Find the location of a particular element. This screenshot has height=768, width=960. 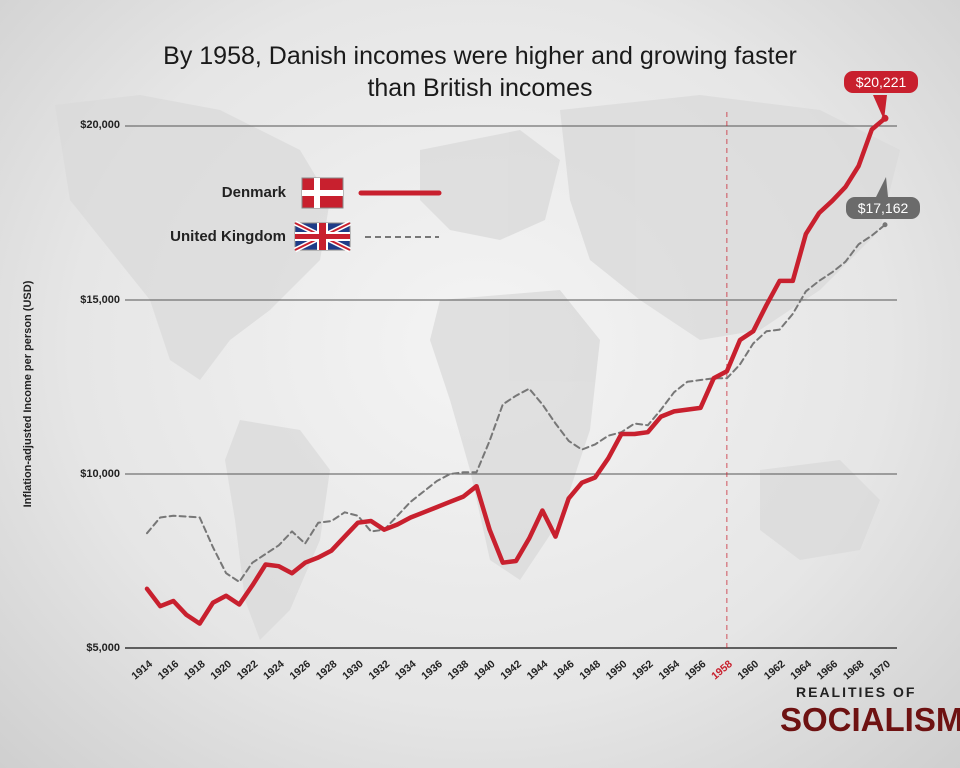

x-tick-label: 1954 is located at coordinates (669, 670).